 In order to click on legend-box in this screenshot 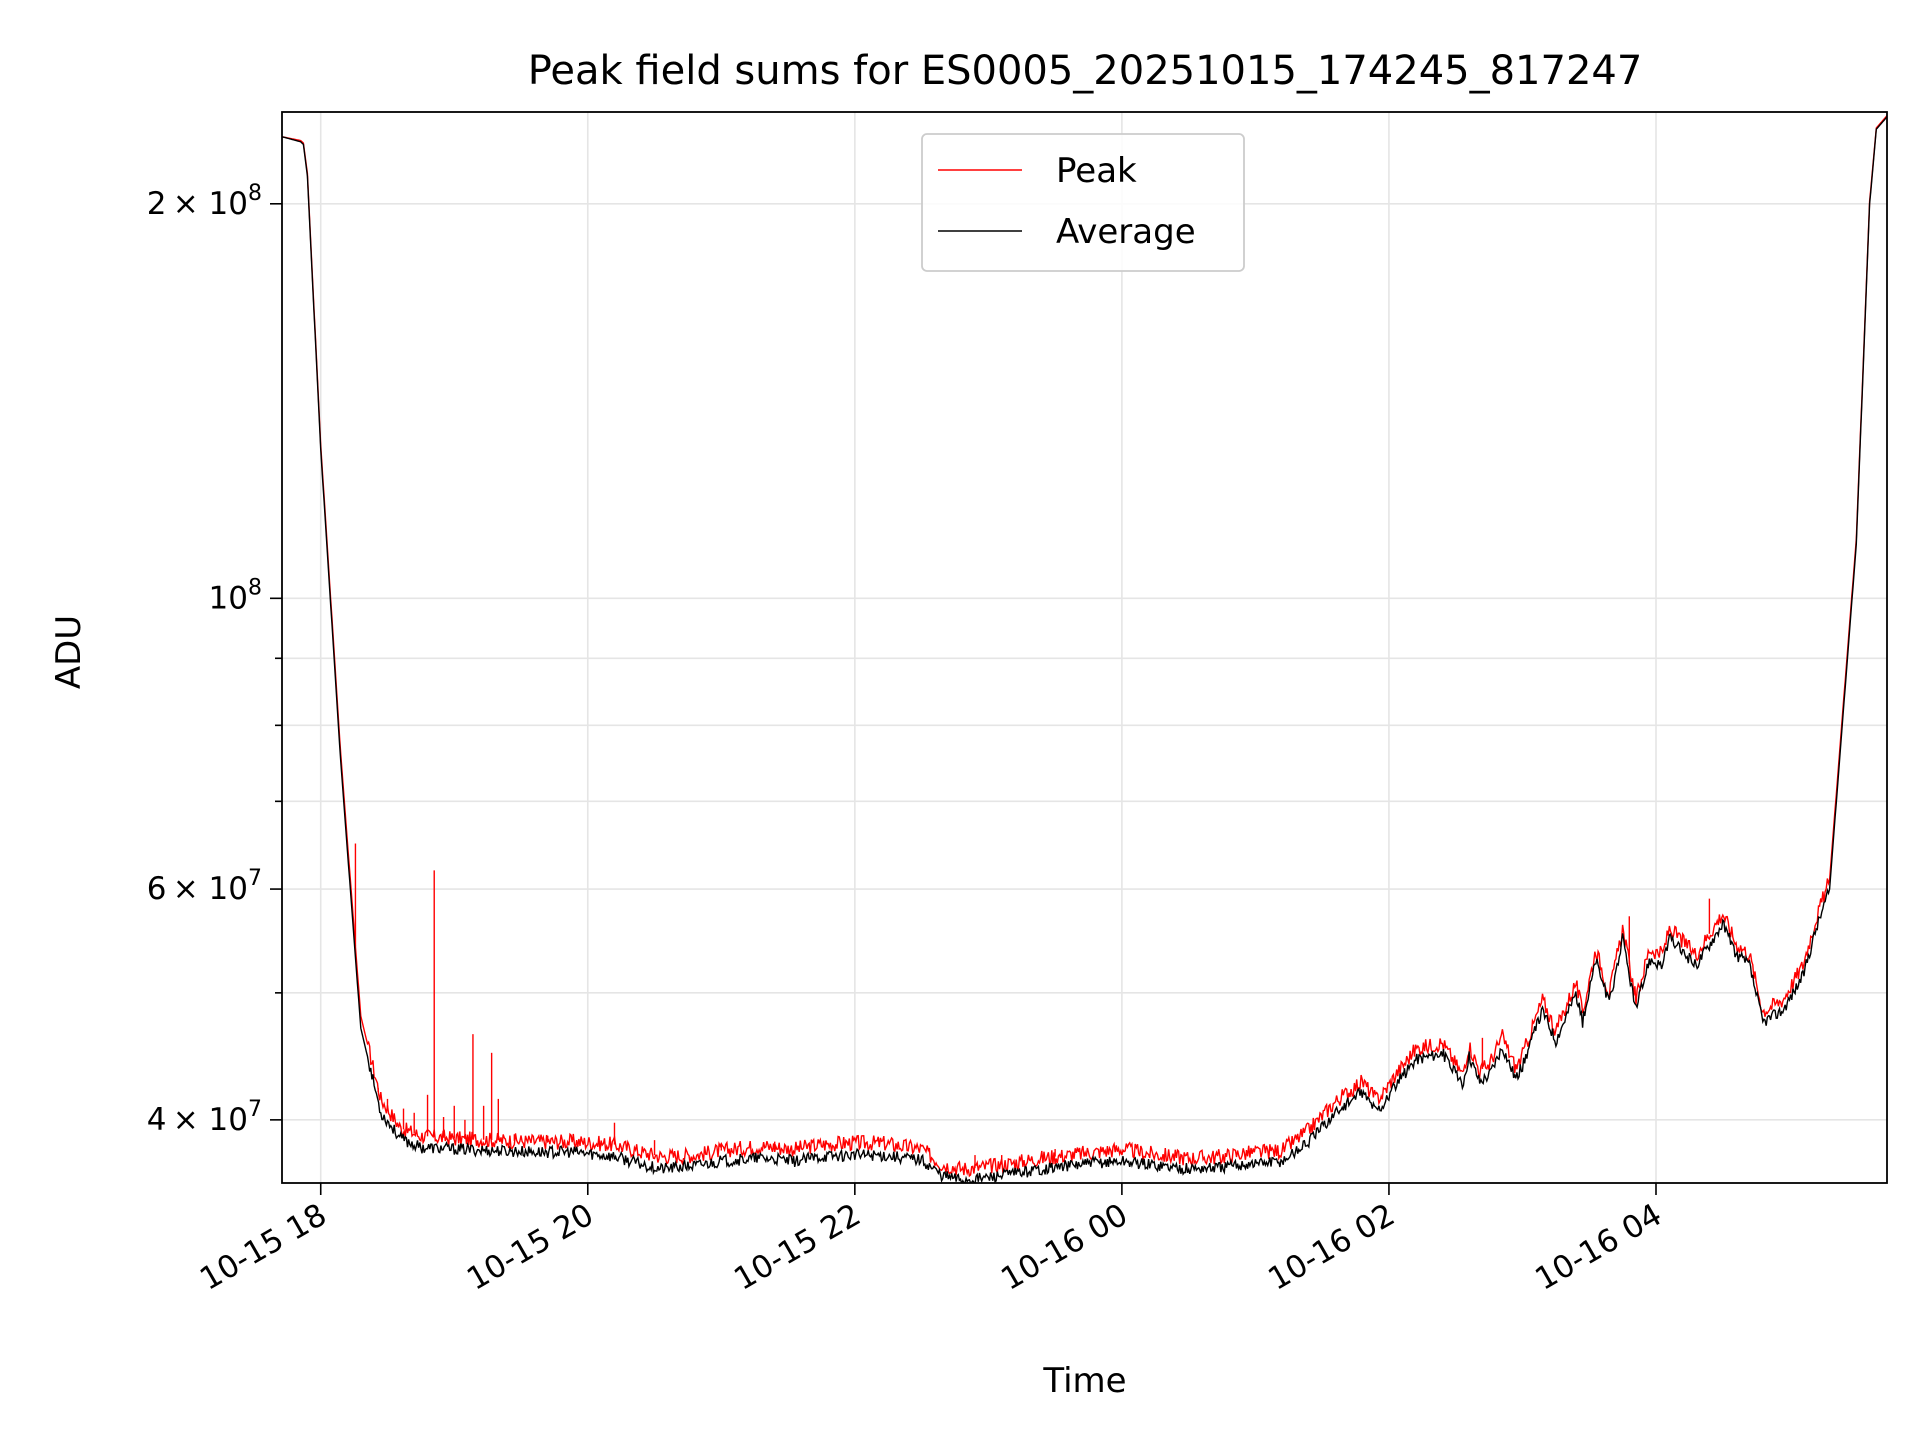, I will do `click(1083, 202)`.